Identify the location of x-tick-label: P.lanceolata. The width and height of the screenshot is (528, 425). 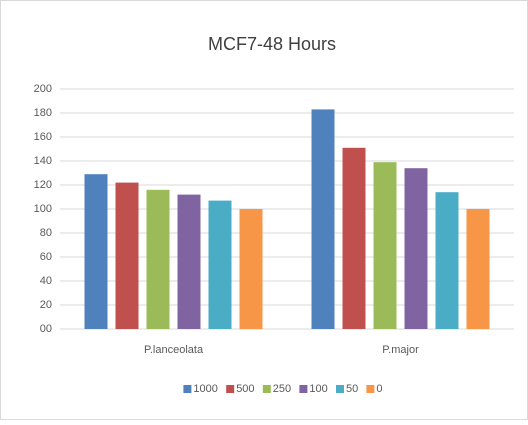
(174, 350).